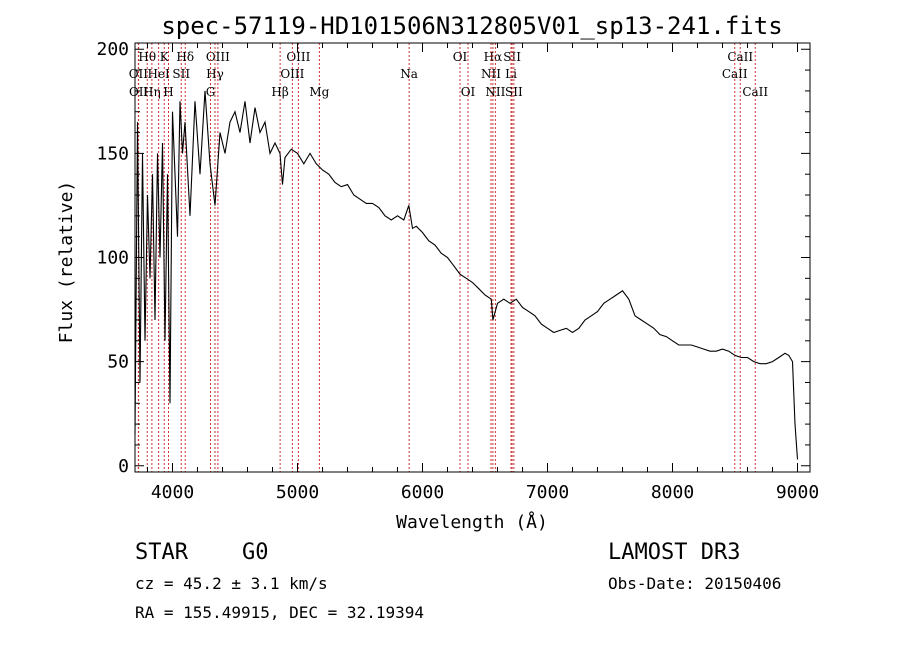 The height and width of the screenshot is (649, 900). I want to click on x-tick-label-1: 5000, so click(297, 492).